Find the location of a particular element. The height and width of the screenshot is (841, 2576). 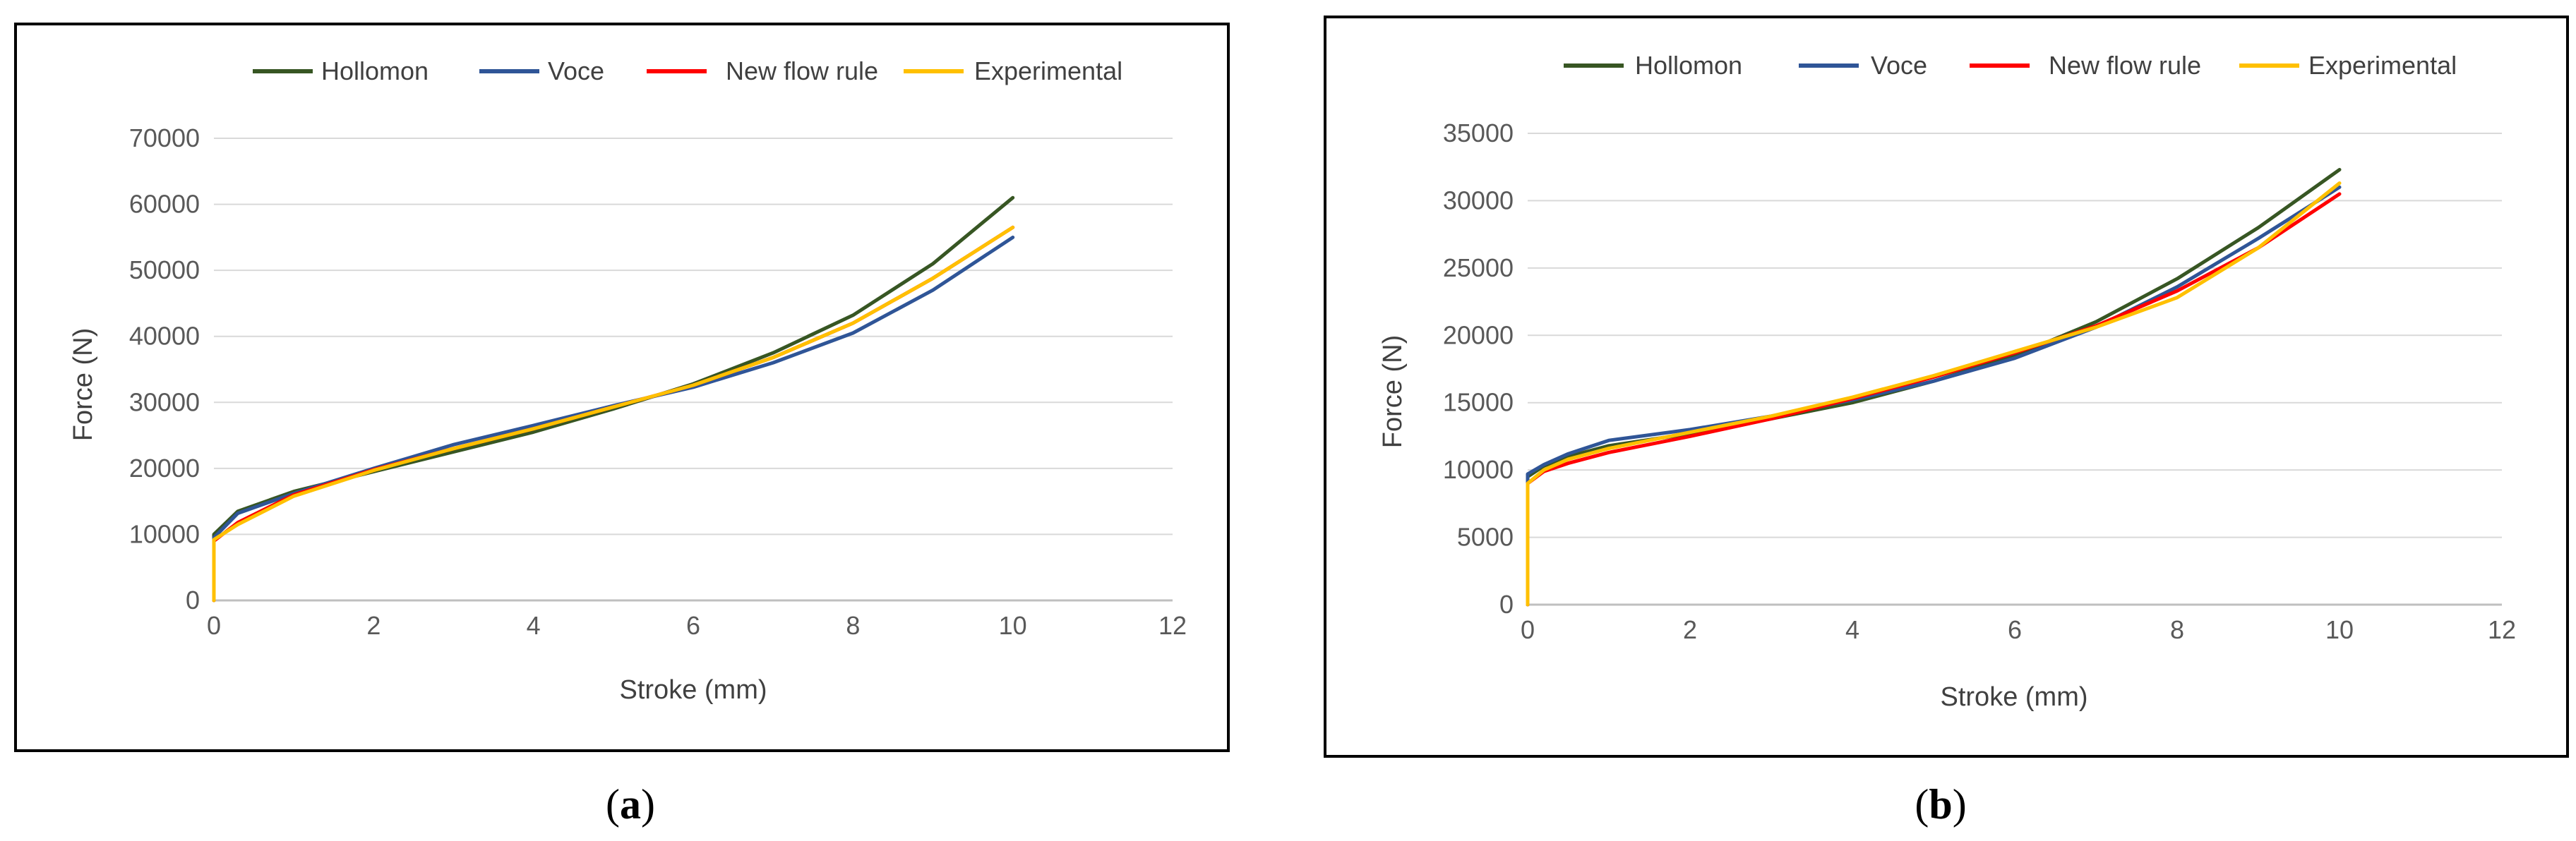

x-axis-title-a: Stroke (mm) is located at coordinates (693, 690).